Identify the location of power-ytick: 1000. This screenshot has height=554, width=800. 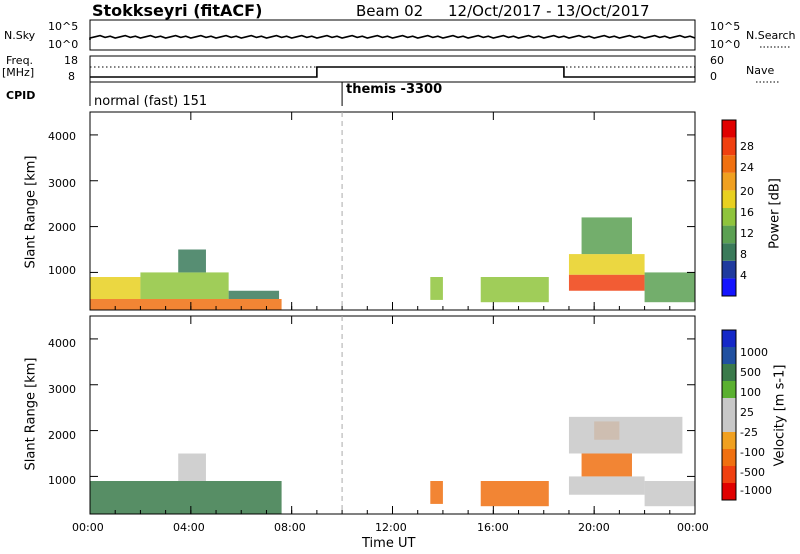
(62, 270).